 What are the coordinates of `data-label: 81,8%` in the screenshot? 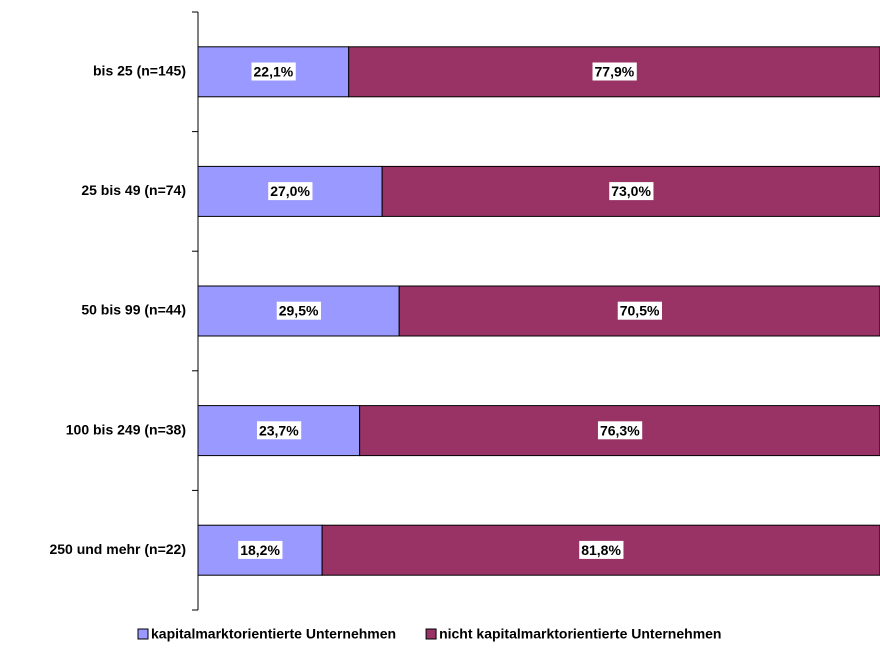 It's located at (601, 550).